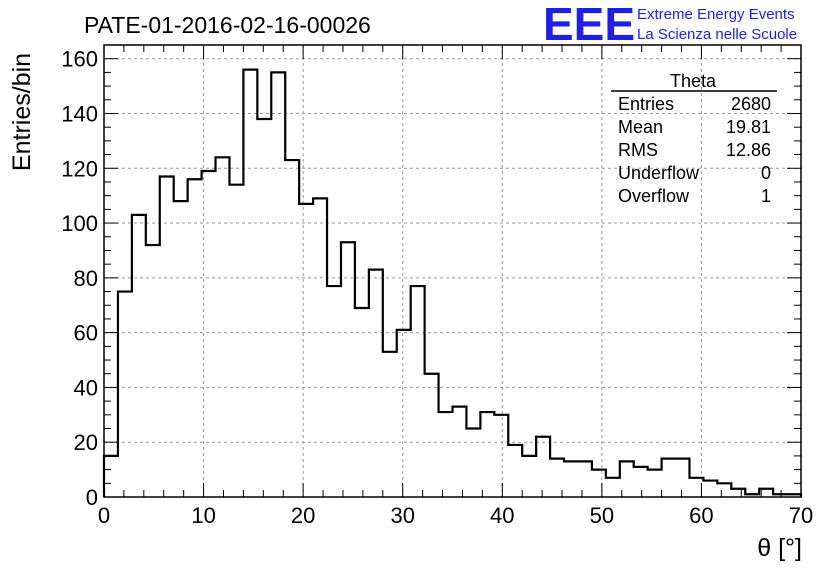 The width and height of the screenshot is (836, 572). I want to click on x-tick-label: 0, so click(104, 515).